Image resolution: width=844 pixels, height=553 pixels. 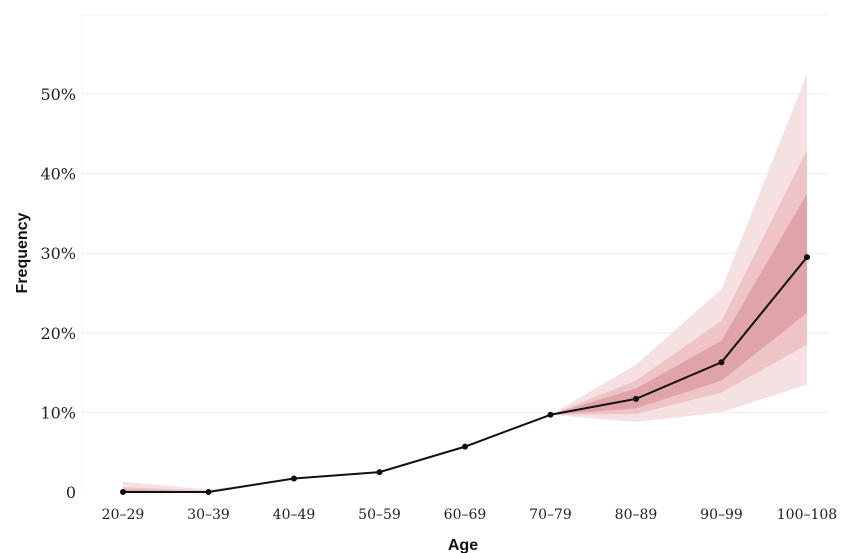 I want to click on y-tick-label: 0, so click(x=71, y=492).